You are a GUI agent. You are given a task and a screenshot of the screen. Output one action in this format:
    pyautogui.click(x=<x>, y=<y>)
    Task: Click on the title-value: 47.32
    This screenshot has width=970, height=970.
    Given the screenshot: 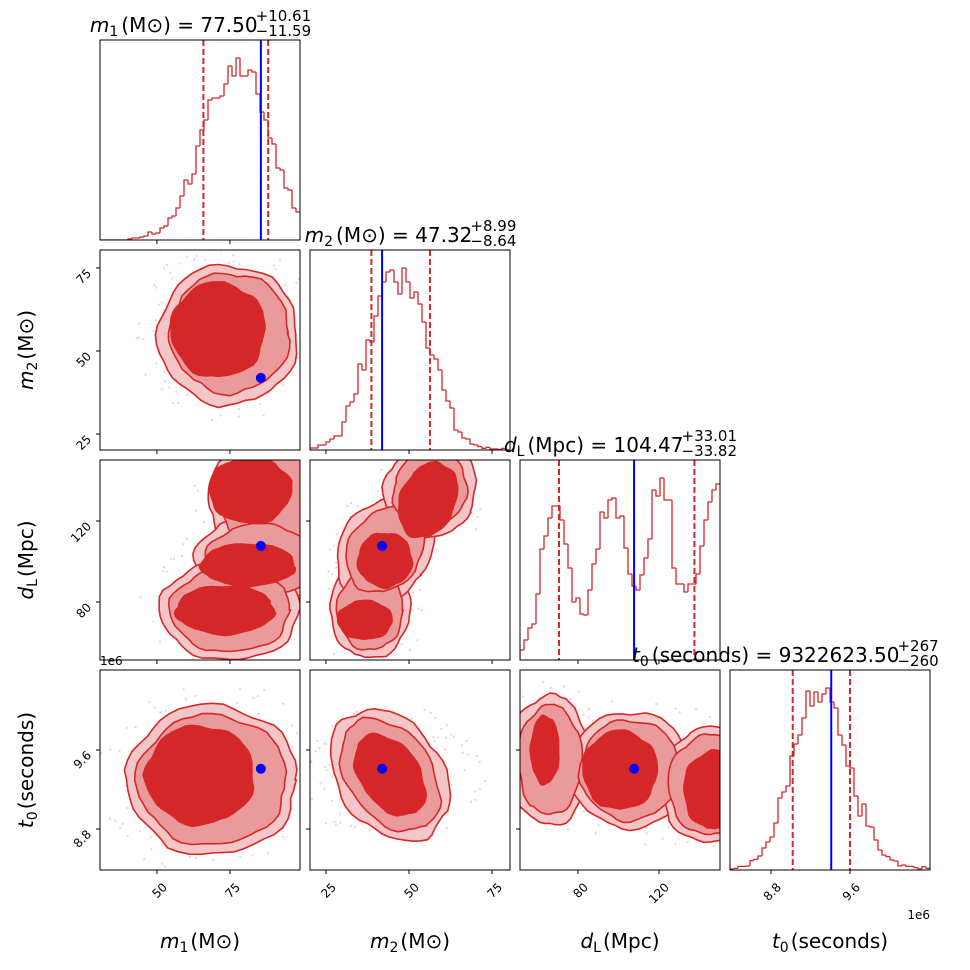 What is the action you would take?
    pyautogui.click(x=443, y=235)
    